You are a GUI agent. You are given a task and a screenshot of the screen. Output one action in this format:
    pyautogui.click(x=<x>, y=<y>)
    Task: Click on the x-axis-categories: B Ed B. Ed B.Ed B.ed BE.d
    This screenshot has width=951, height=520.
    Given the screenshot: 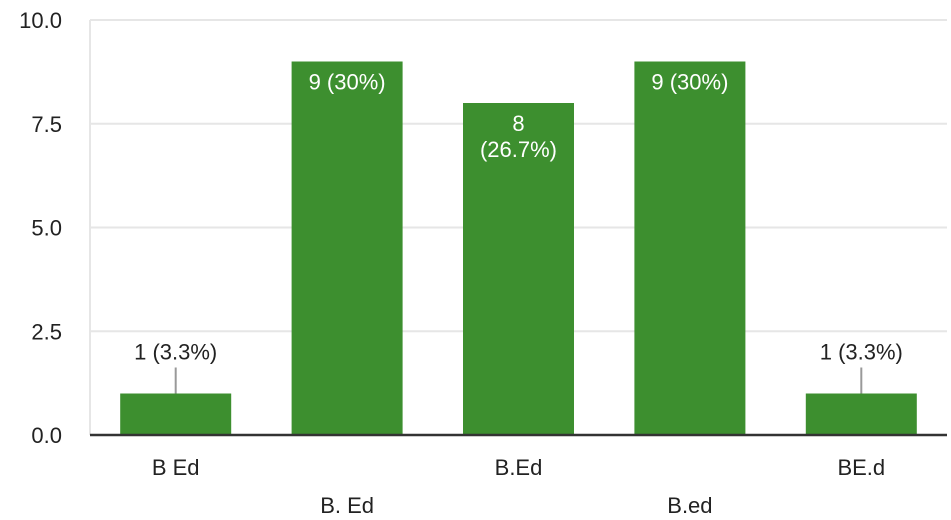 What is the action you would take?
    pyautogui.click(x=518, y=486)
    